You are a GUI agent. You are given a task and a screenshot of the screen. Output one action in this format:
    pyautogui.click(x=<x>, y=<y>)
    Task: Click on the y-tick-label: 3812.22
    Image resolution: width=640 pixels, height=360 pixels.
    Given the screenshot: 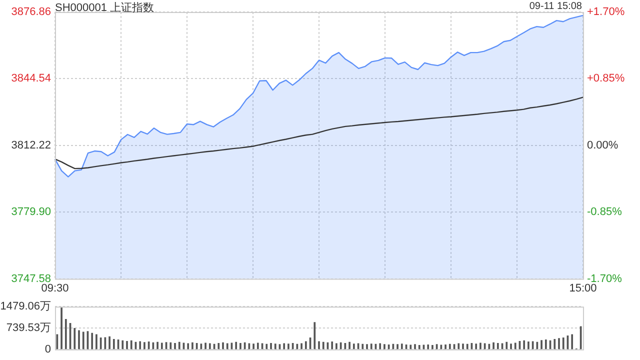 What is the action you would take?
    pyautogui.click(x=31, y=145)
    